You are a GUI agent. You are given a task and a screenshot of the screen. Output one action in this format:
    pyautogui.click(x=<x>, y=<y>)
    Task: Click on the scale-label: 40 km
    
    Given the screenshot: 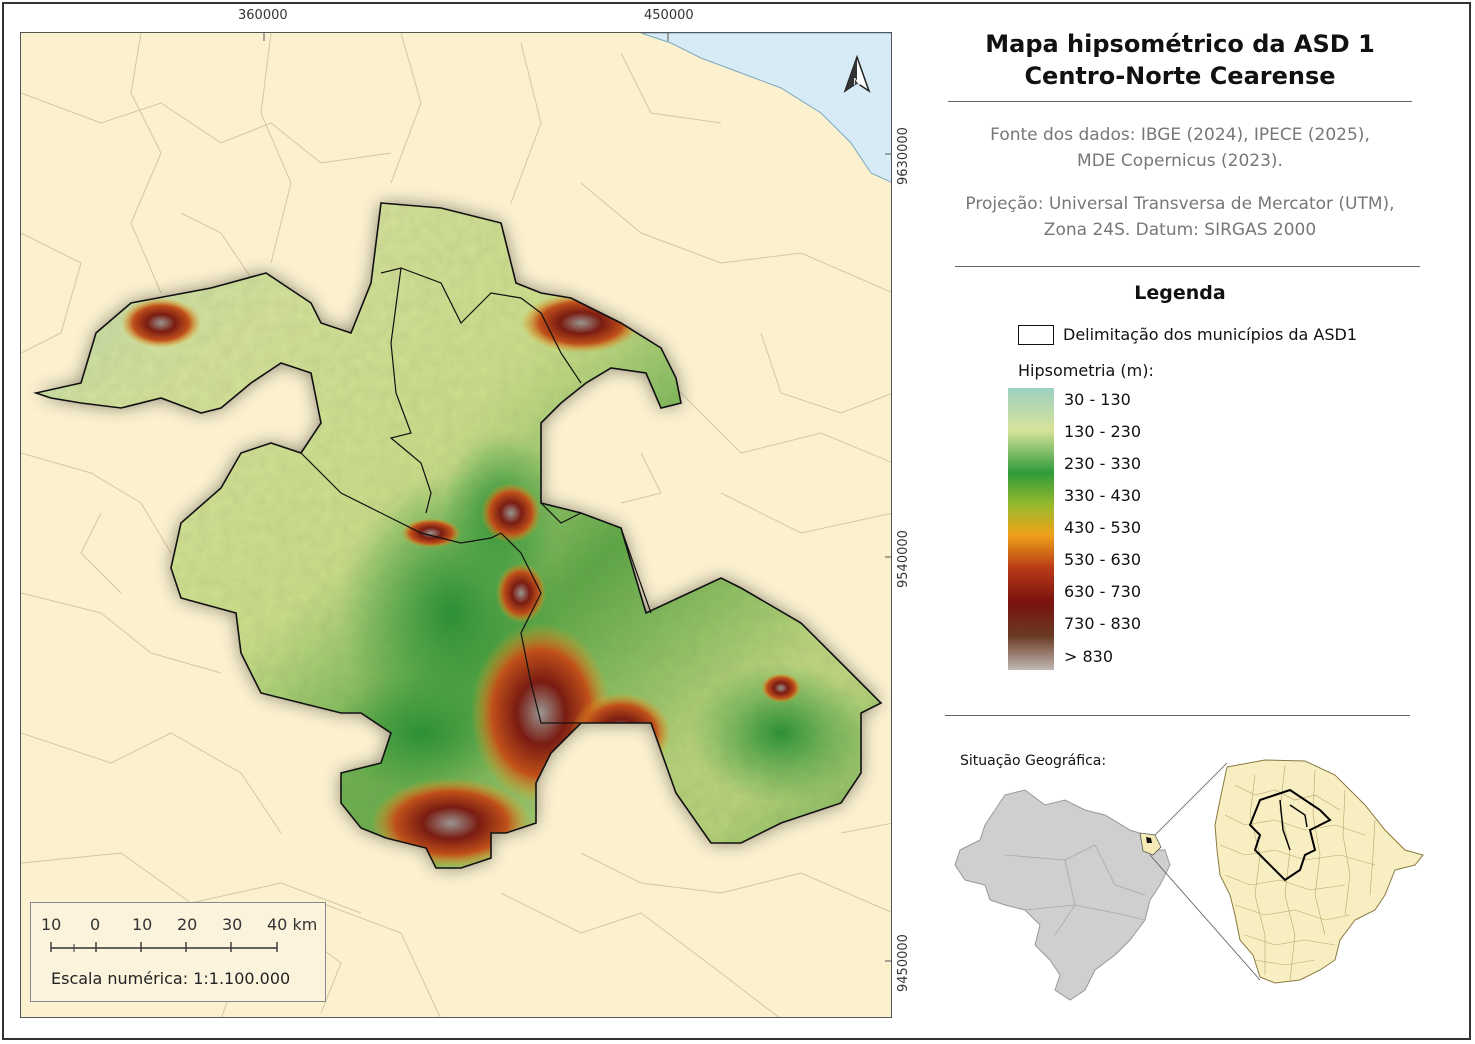 What is the action you would take?
    pyautogui.click(x=292, y=924)
    